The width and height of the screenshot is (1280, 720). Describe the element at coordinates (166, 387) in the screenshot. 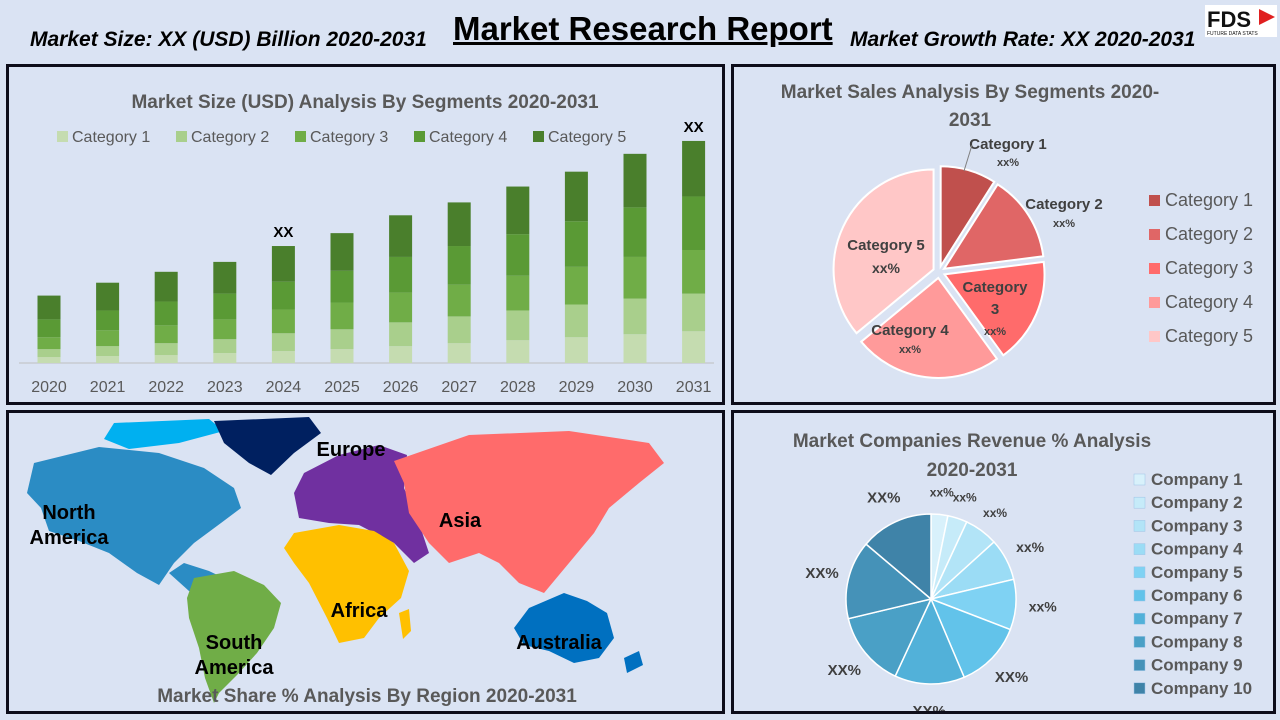

I see `x-tick-2022: 2022` at that location.